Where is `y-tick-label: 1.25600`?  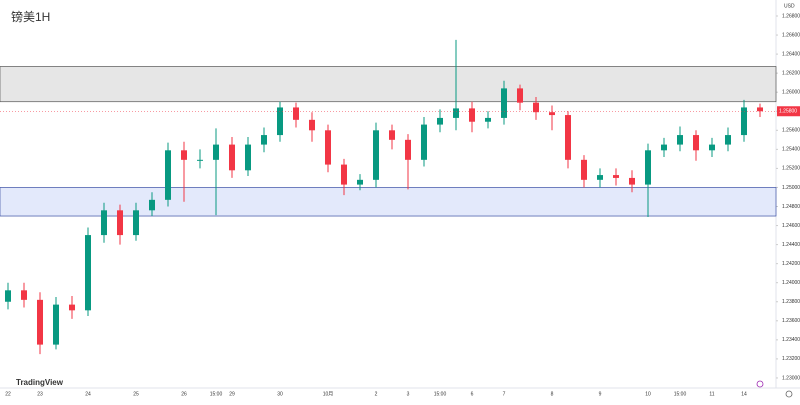
y-tick-label: 1.25600 is located at coordinates (791, 131).